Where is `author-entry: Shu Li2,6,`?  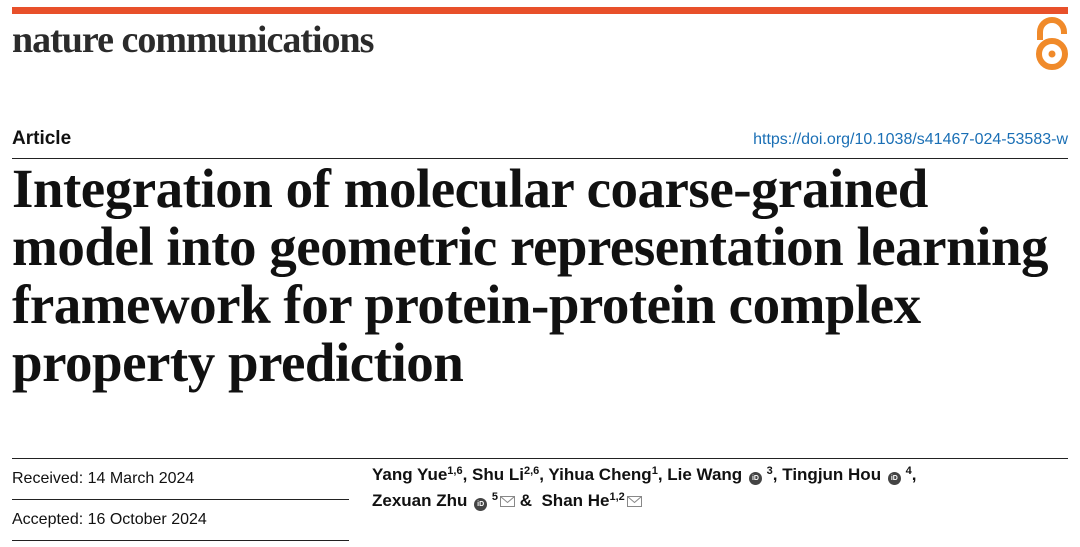
author-entry: Shu Li2,6, is located at coordinates (510, 474).